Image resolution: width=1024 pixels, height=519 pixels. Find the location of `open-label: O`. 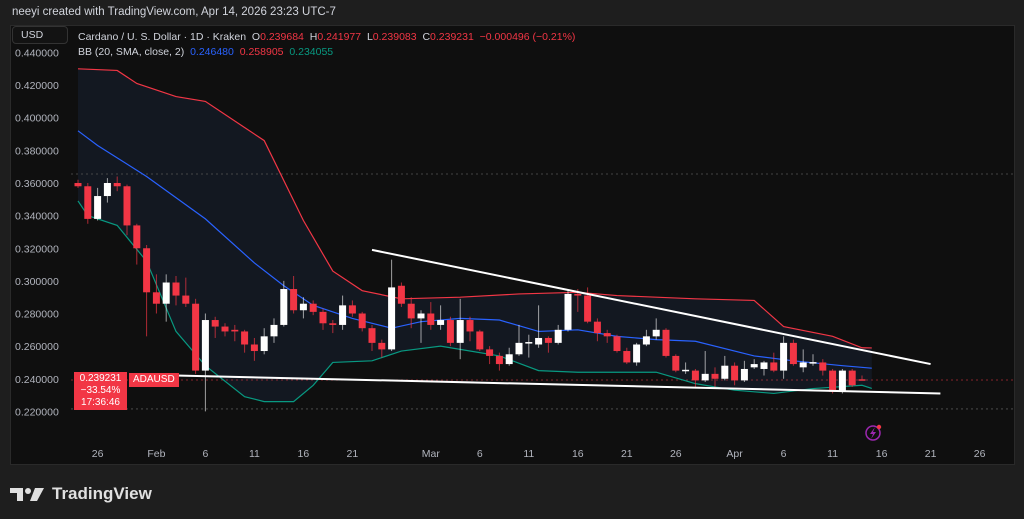

open-label: O is located at coordinates (256, 37).